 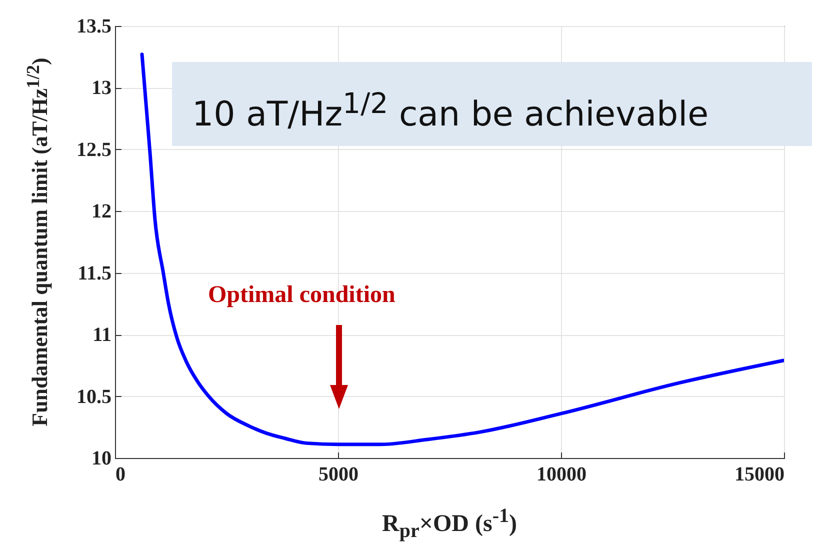 What do you see at coordinates (102, 88) in the screenshot?
I see `y-tick-label: 13` at bounding box center [102, 88].